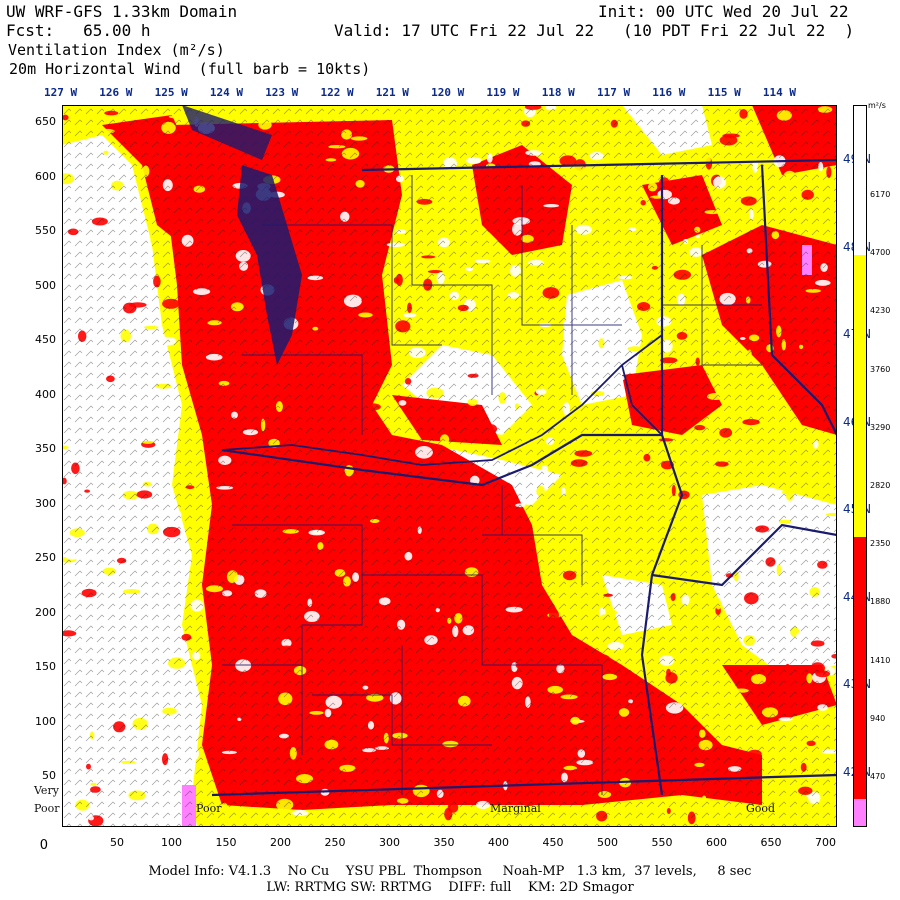 The image size is (900, 900). What do you see at coordinates (880, 544) in the screenshot?
I see `colorbar-tick-label: 2350` at bounding box center [880, 544].